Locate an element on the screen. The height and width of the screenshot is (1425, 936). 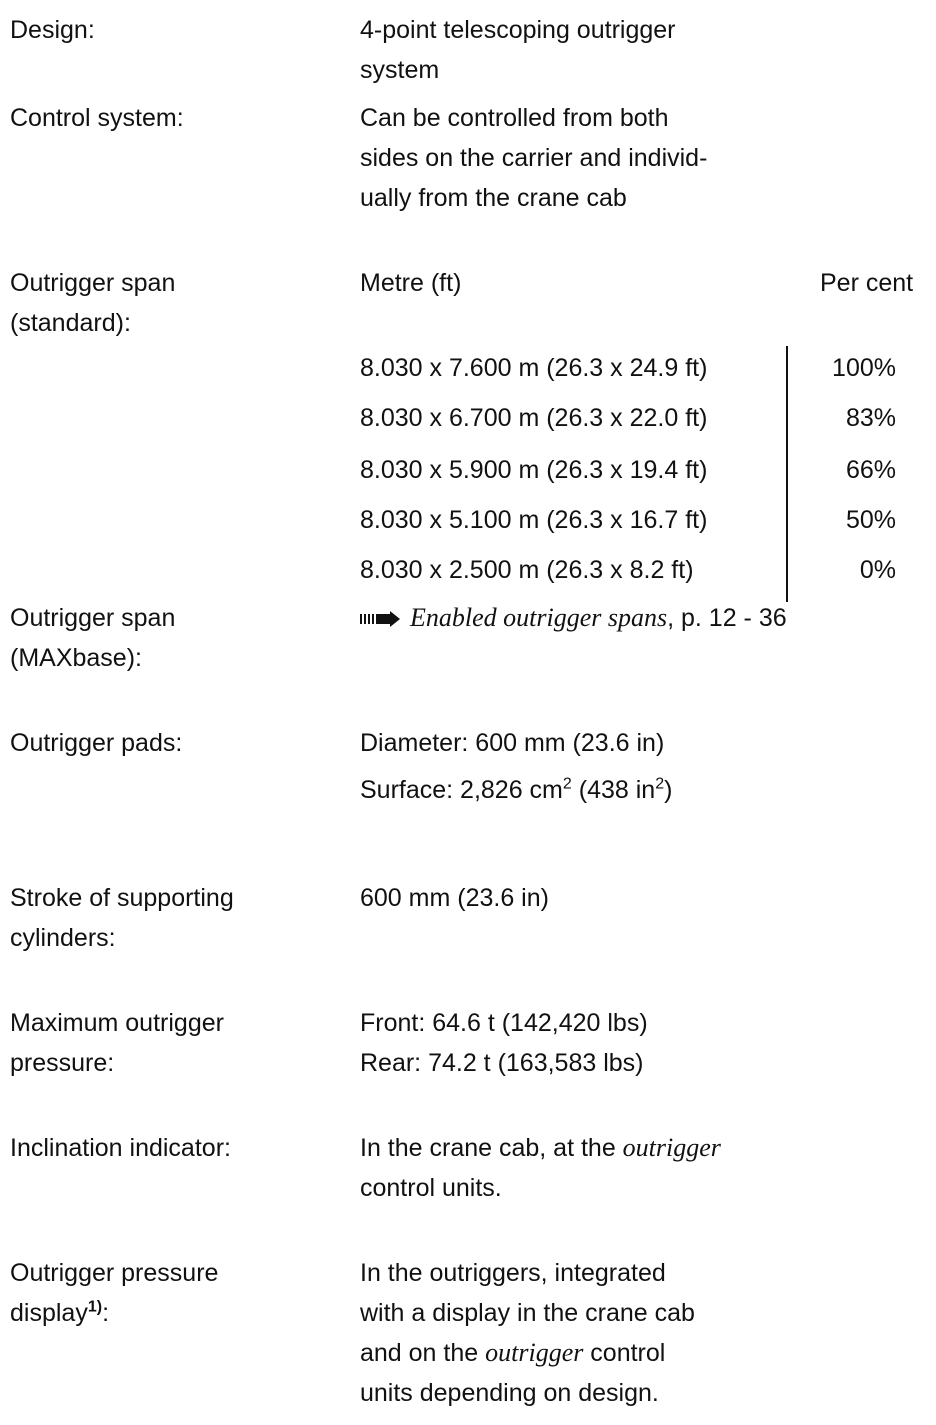
text: (438 in is located at coordinates (613, 790).